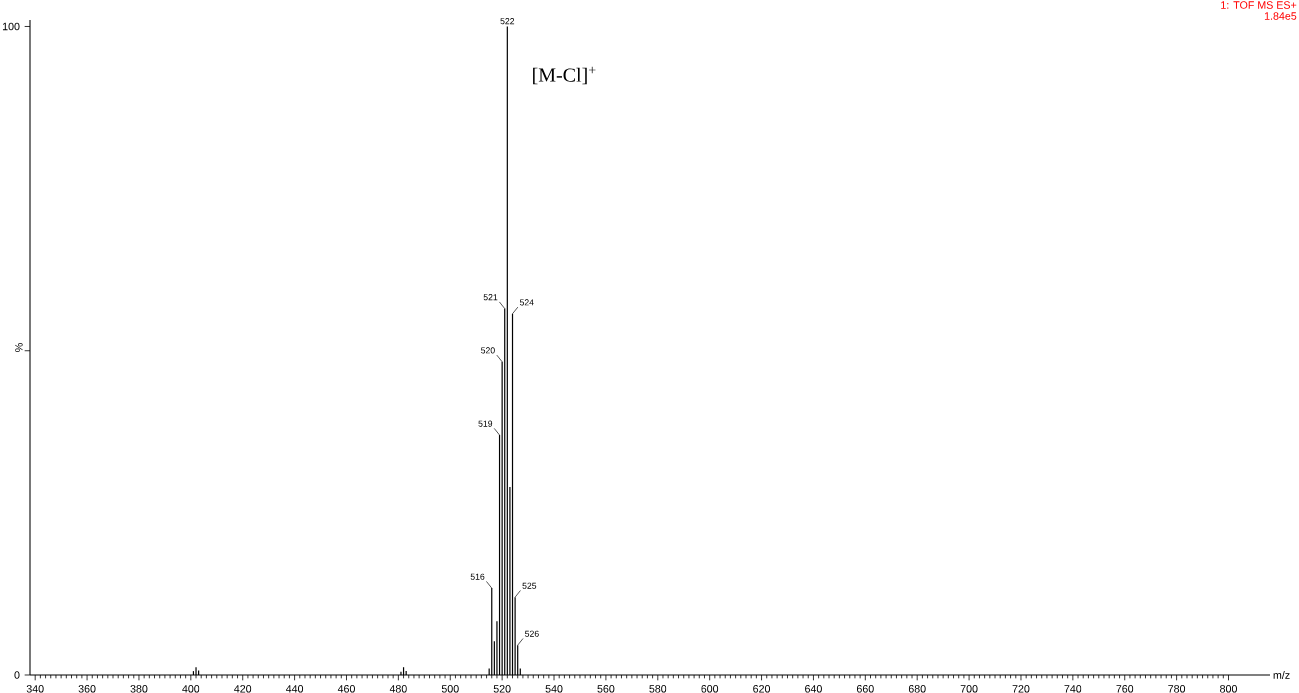  I want to click on x-tick-label: 660, so click(865, 689).